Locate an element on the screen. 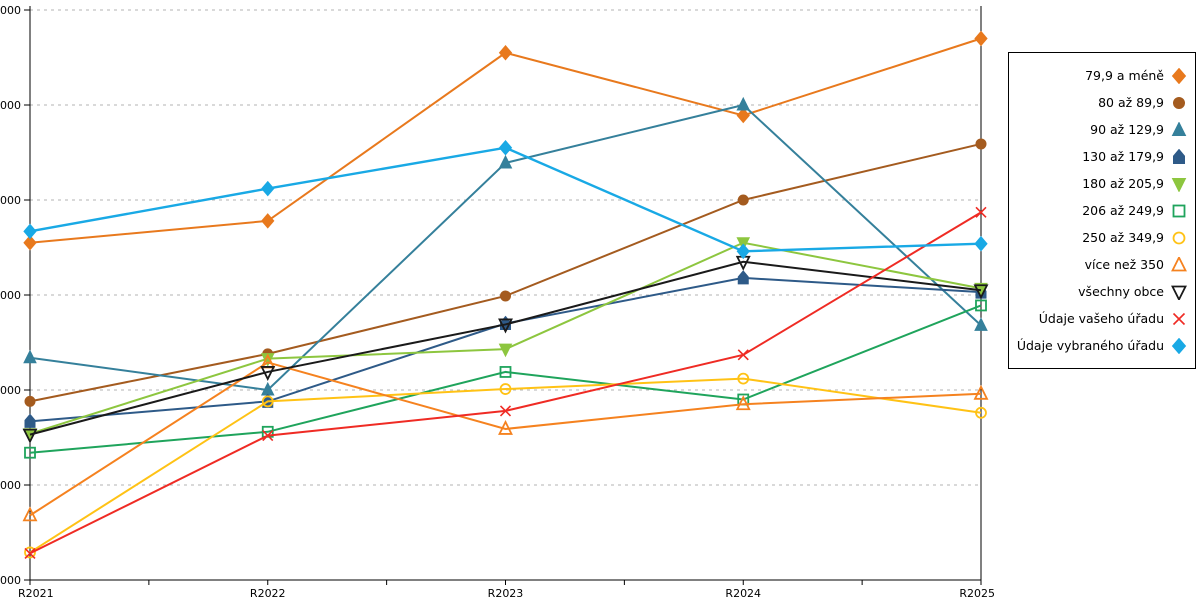 The width and height of the screenshot is (1200, 600). legend-label: všechny obce is located at coordinates (1121, 291).